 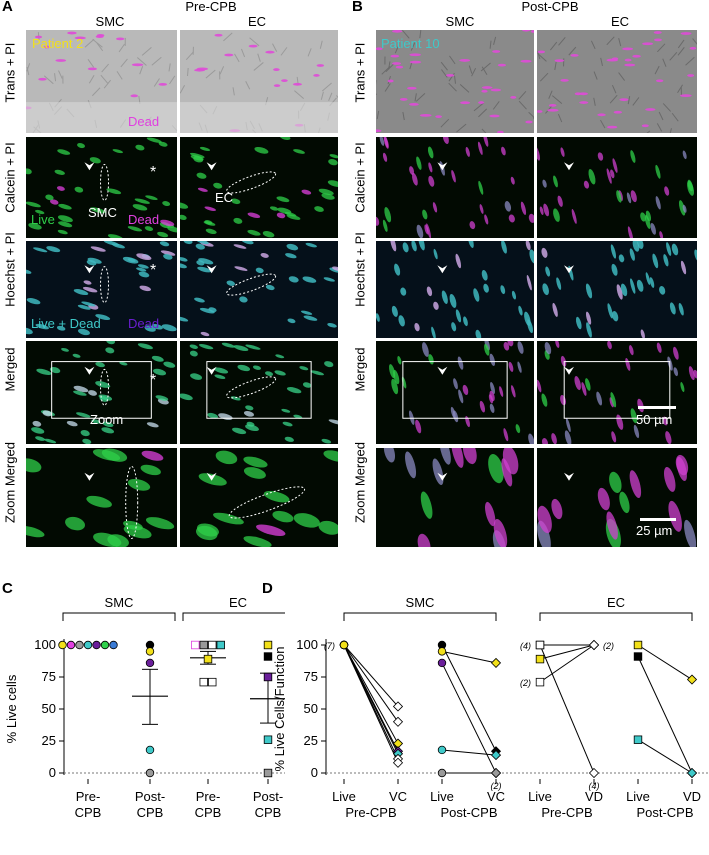 What do you see at coordinates (455, 81) in the screenshot?
I see `micrograph-trans-b-smc` at bounding box center [455, 81].